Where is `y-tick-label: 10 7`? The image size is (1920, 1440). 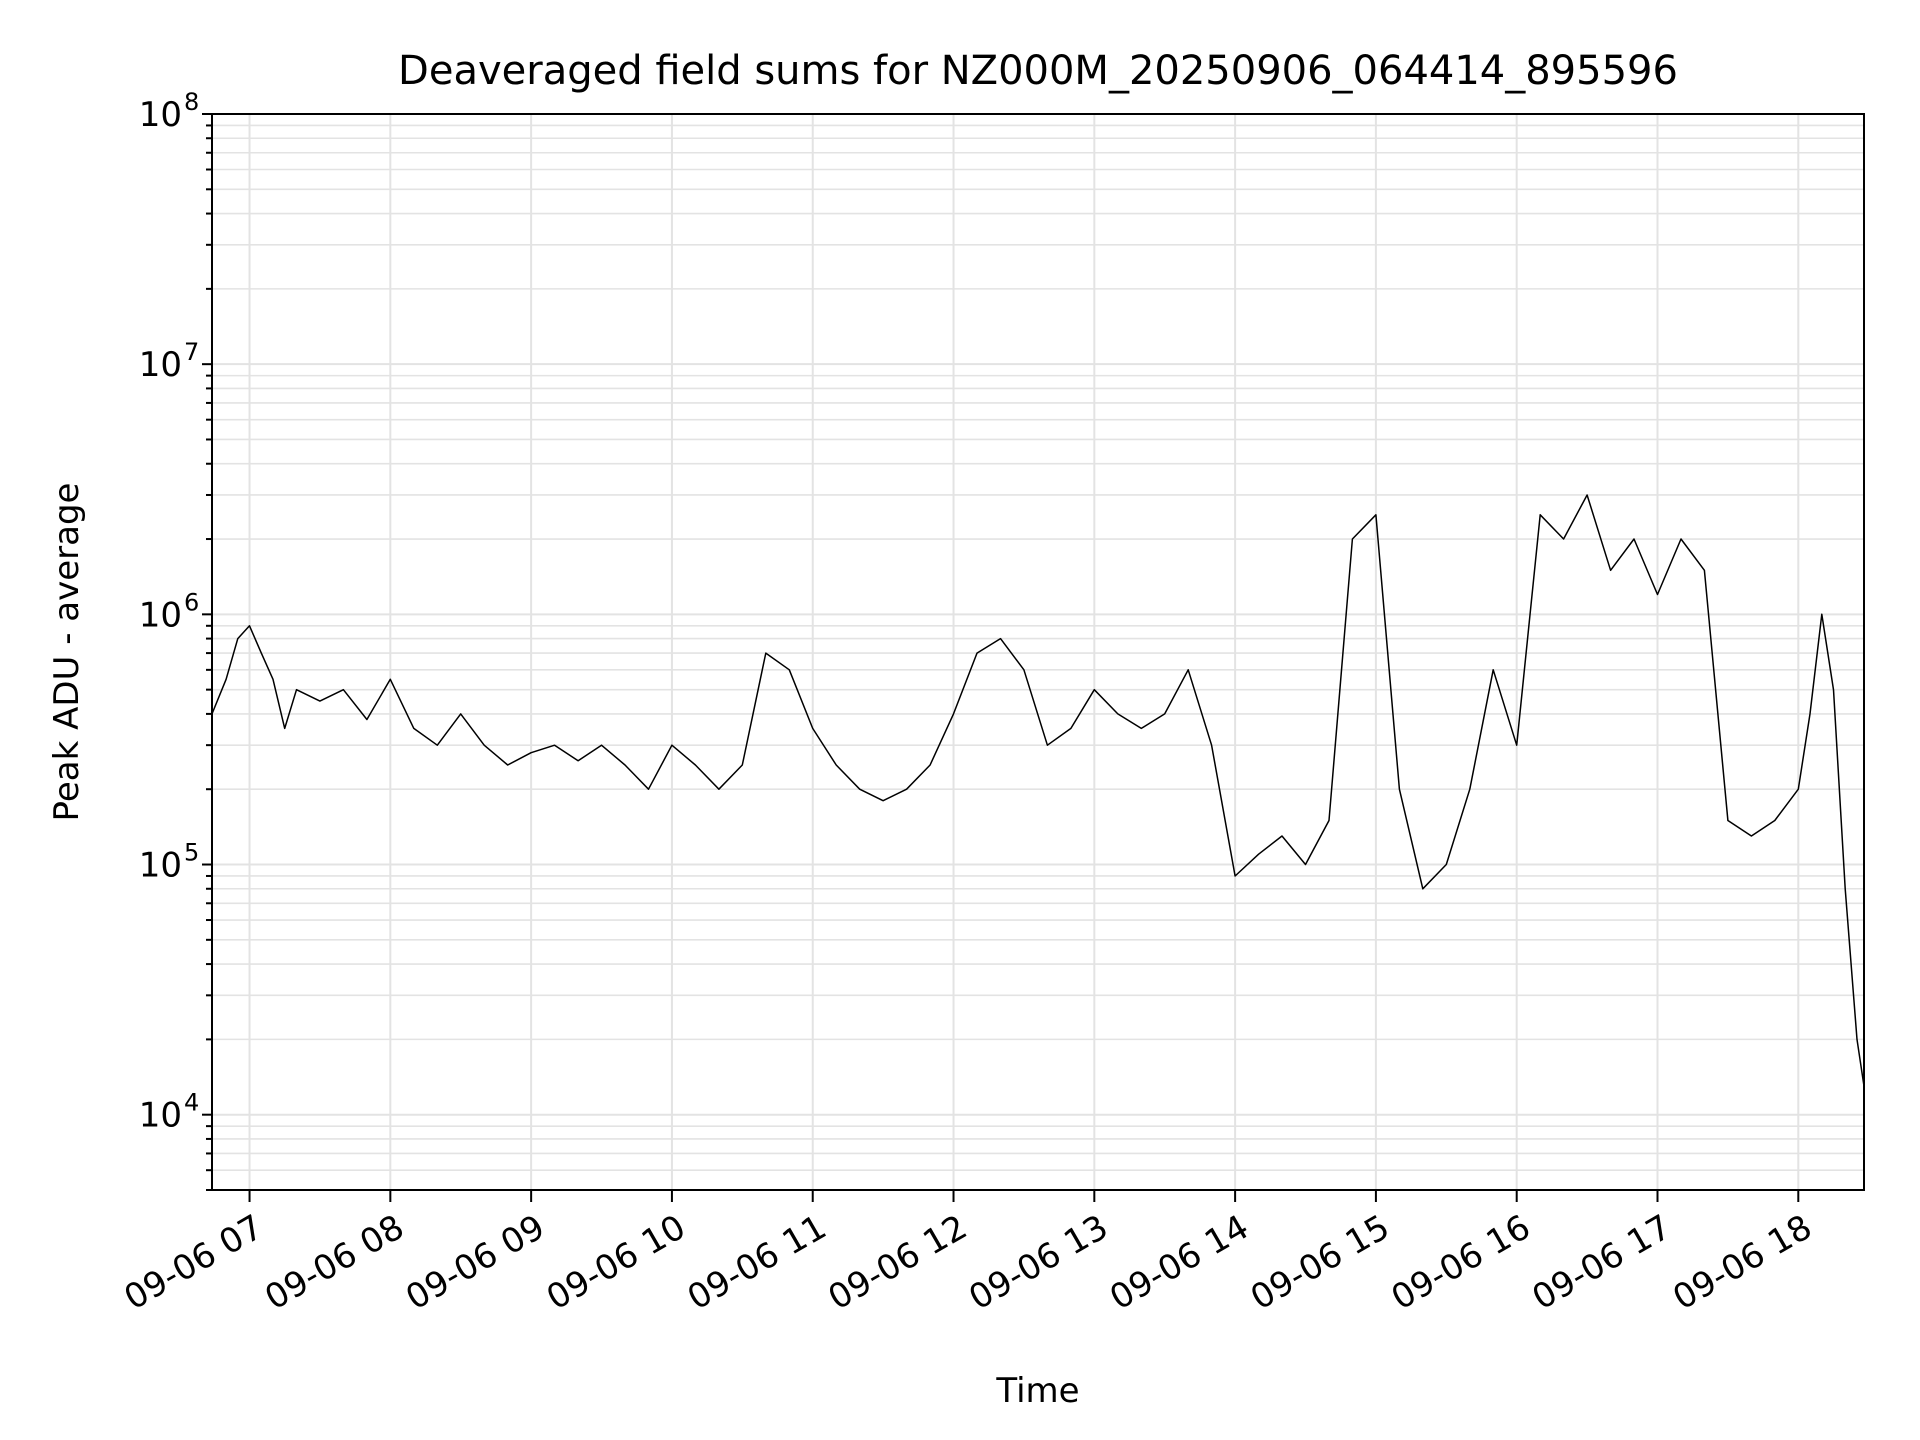 y-tick-label: 10 7 is located at coordinates (169, 361).